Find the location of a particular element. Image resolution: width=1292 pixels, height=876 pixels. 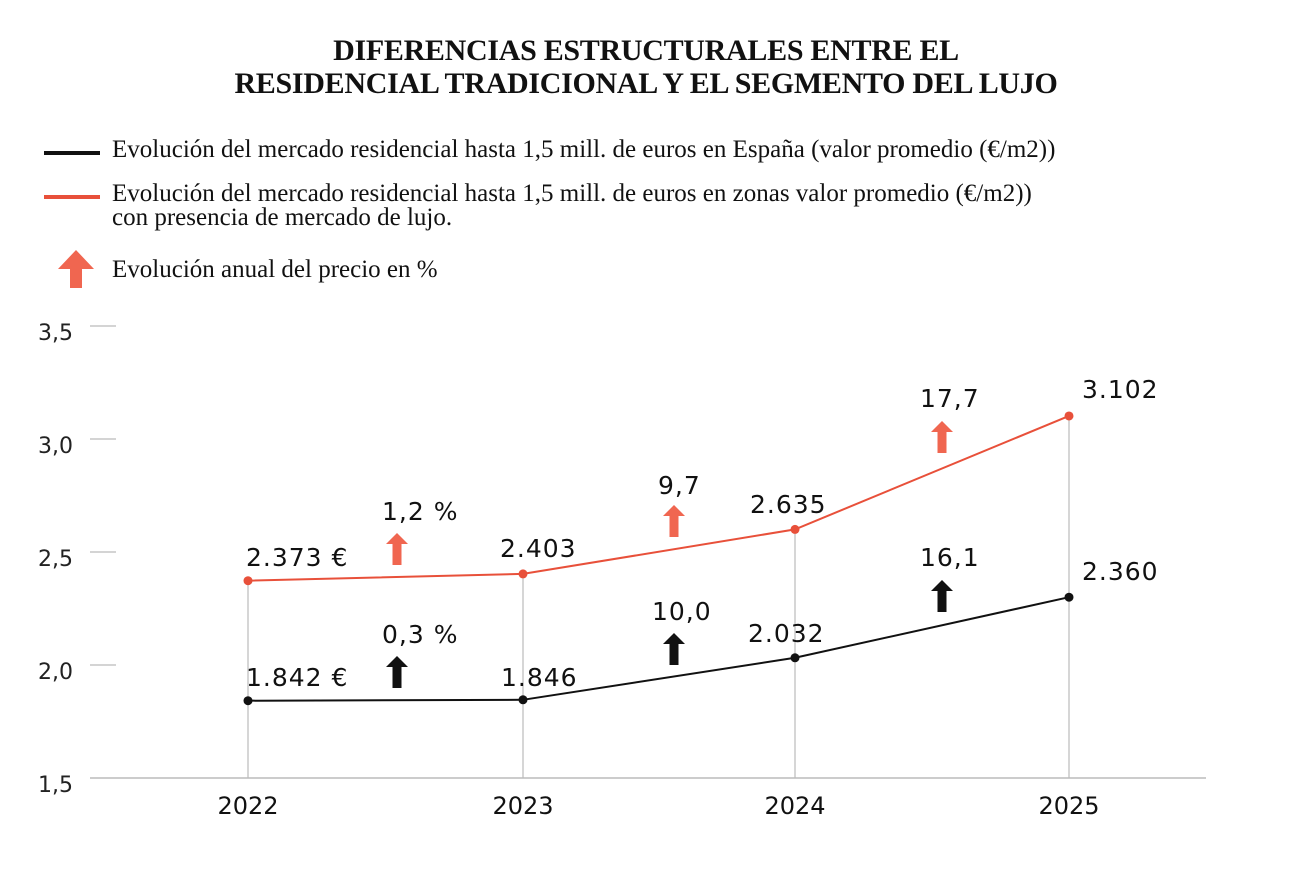

value-label-red: 2.373 € is located at coordinates (297, 557).